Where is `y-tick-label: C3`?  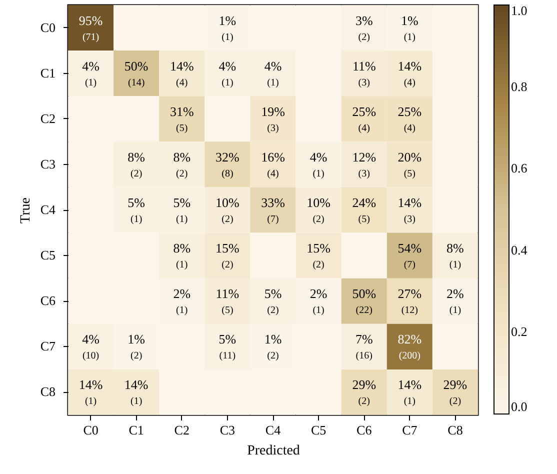 y-tick-label: C3 is located at coordinates (48, 164).